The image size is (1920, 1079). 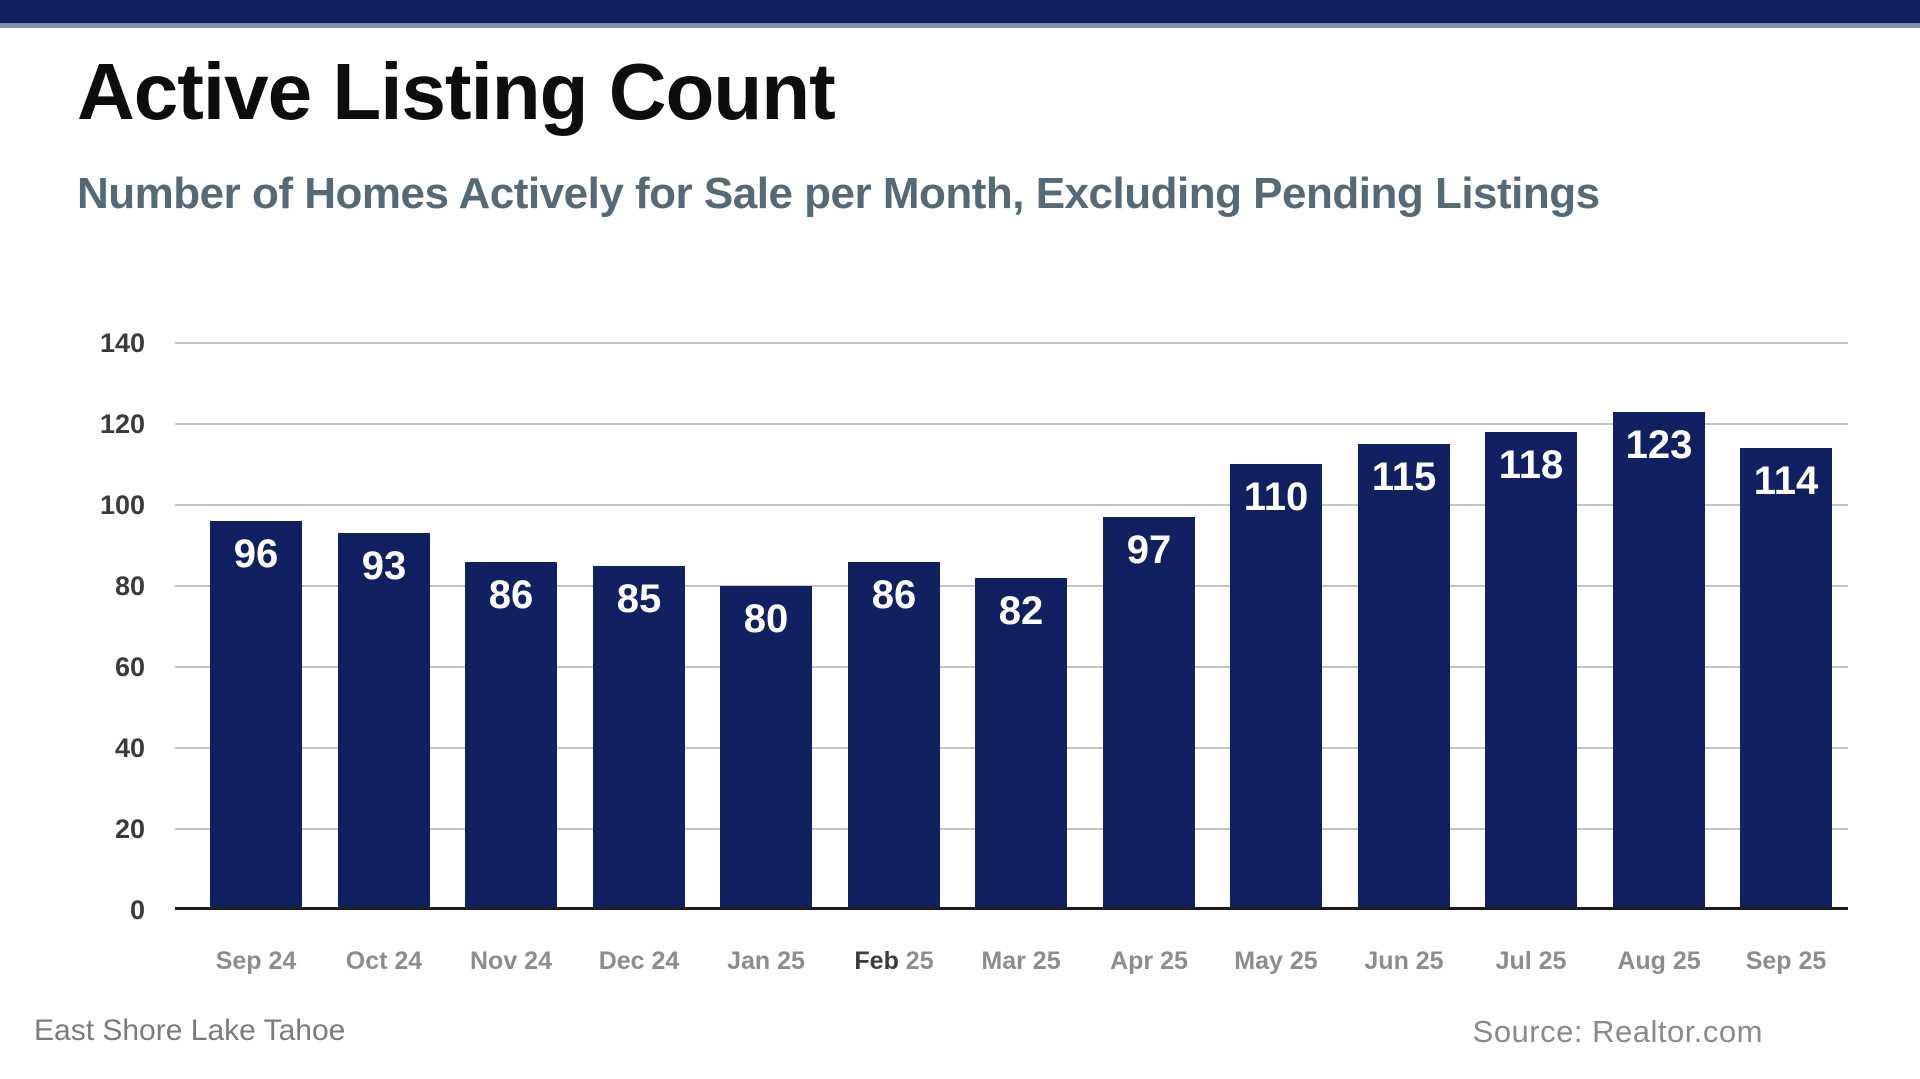 I want to click on page-title: Active Listing Count, so click(x=456, y=91).